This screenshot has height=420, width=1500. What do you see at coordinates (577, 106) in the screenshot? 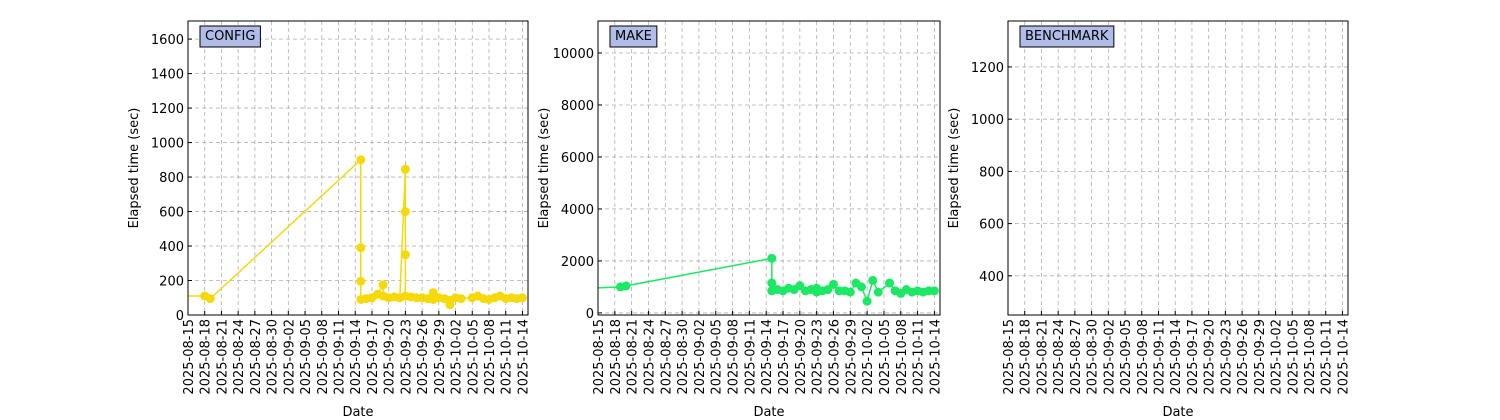
I see `y-tick-label: 8000` at bounding box center [577, 106].